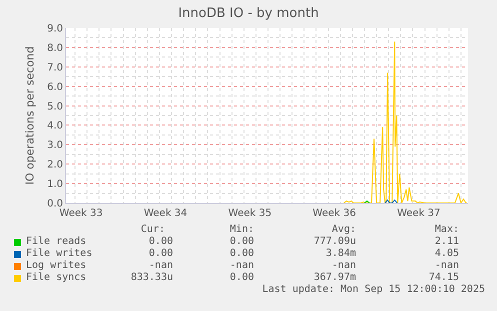 This screenshot has width=497, height=311. Describe the element at coordinates (55, 126) in the screenshot. I see `y-tick-label: 4.0` at that location.